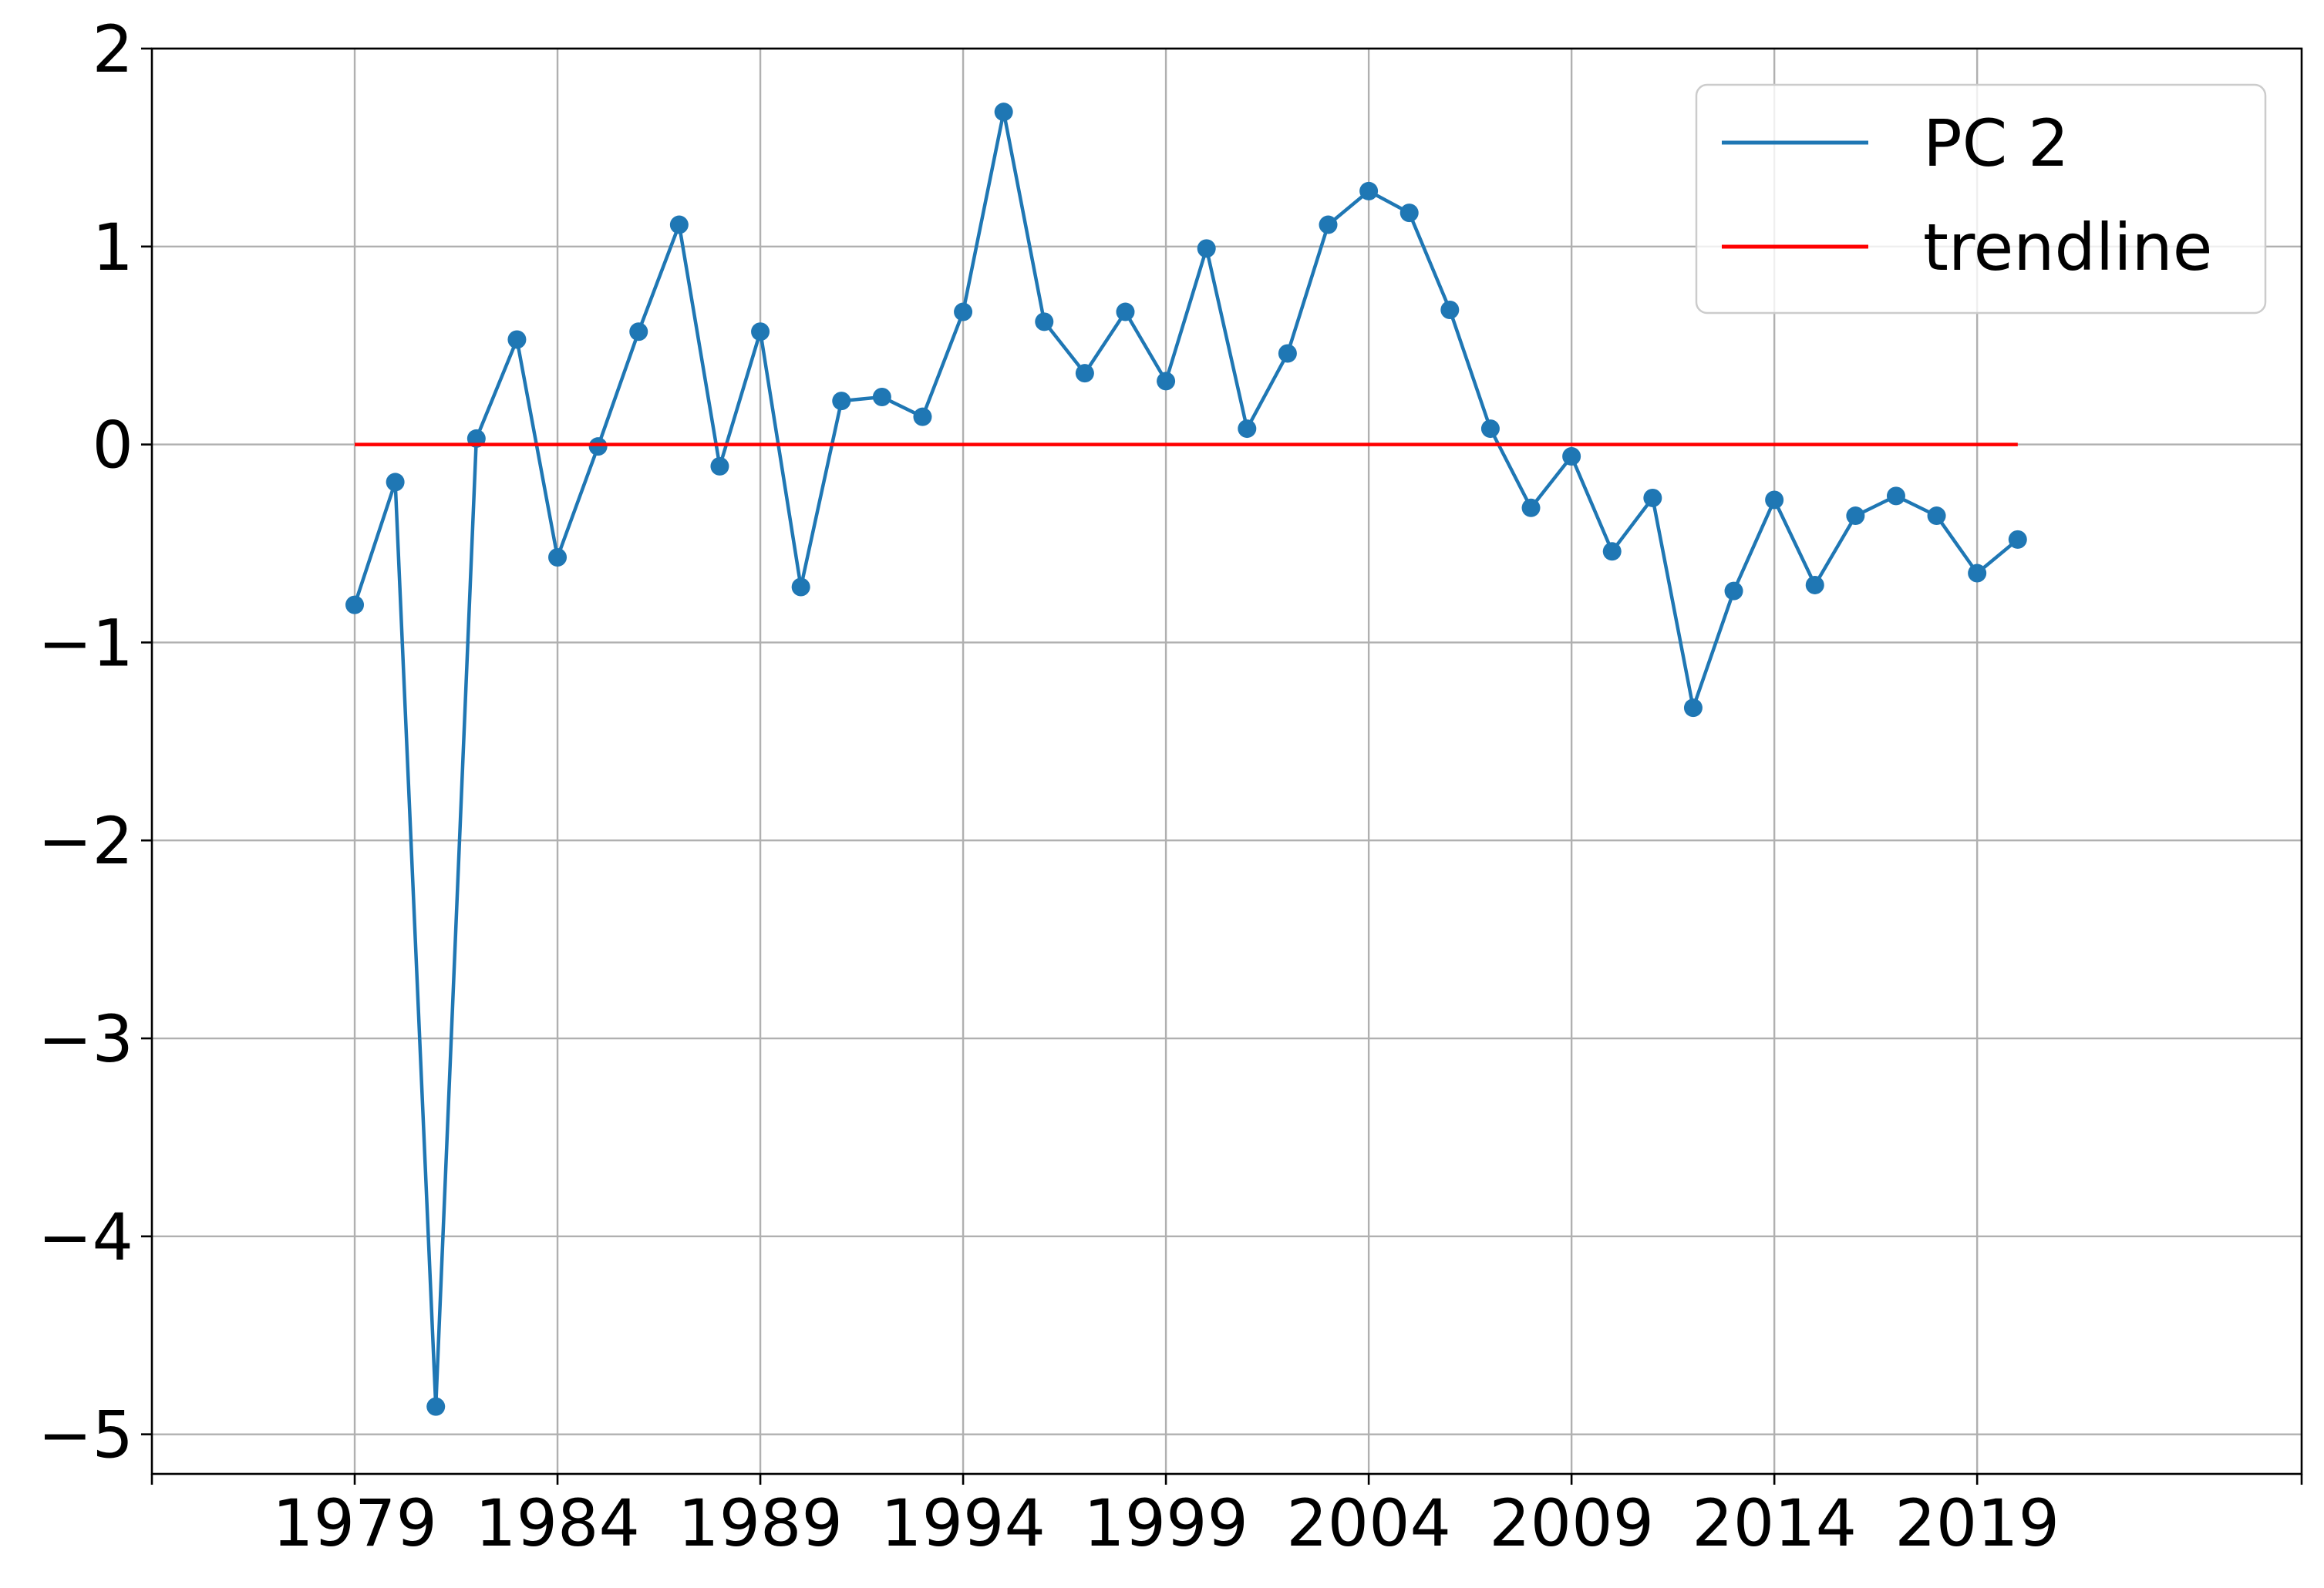  I want to click on pc-2-point-2002, so click(1287, 353).